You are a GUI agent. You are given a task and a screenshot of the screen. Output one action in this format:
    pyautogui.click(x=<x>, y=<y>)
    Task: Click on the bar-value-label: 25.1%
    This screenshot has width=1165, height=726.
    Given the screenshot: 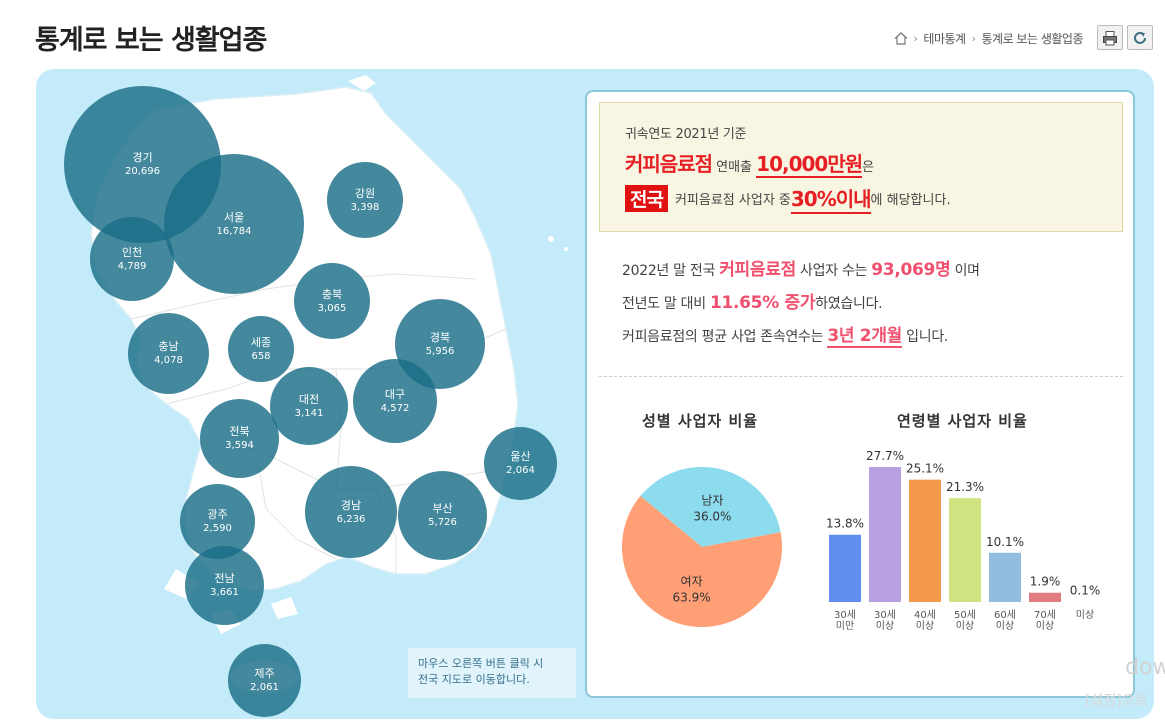 What is the action you would take?
    pyautogui.click(x=925, y=469)
    